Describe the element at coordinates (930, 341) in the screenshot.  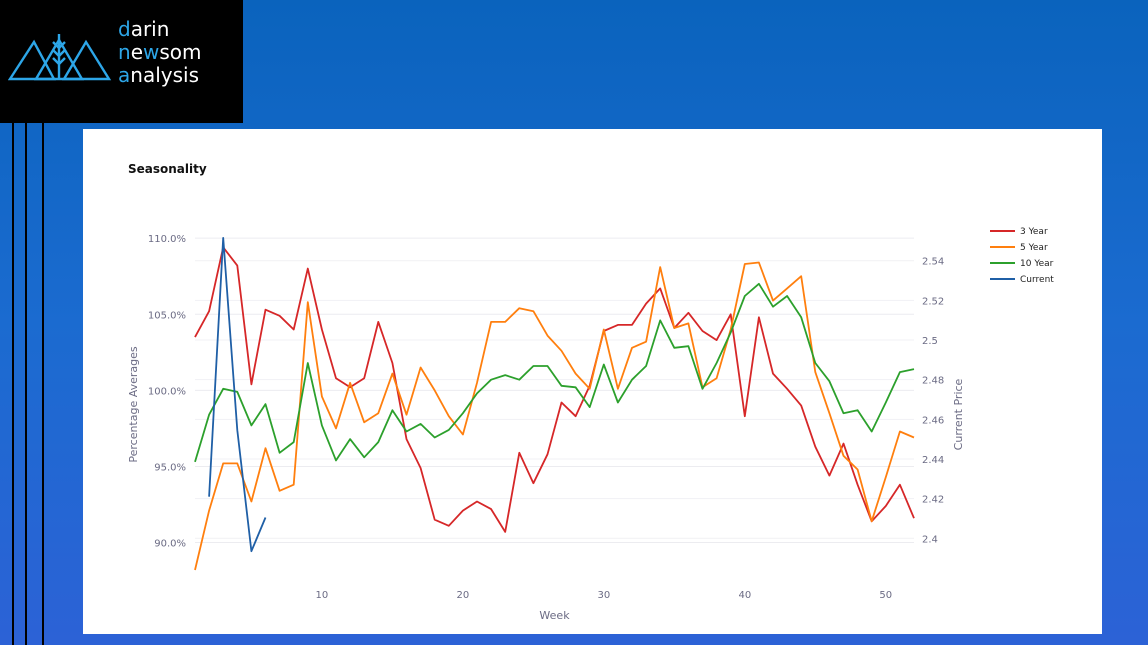
I see `y2-tick-label: 2.5` at that location.